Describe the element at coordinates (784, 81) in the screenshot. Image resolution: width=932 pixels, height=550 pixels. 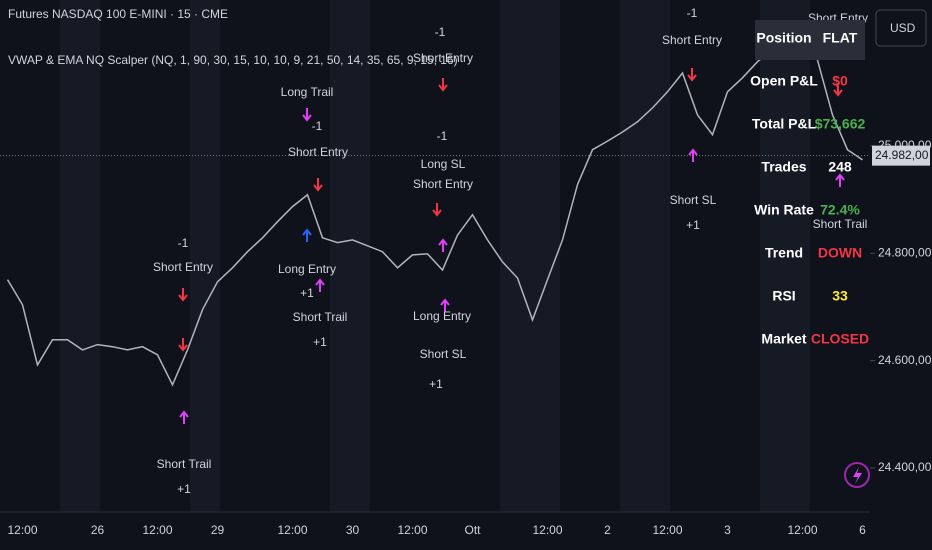
I see `table-label: Open P&L` at that location.